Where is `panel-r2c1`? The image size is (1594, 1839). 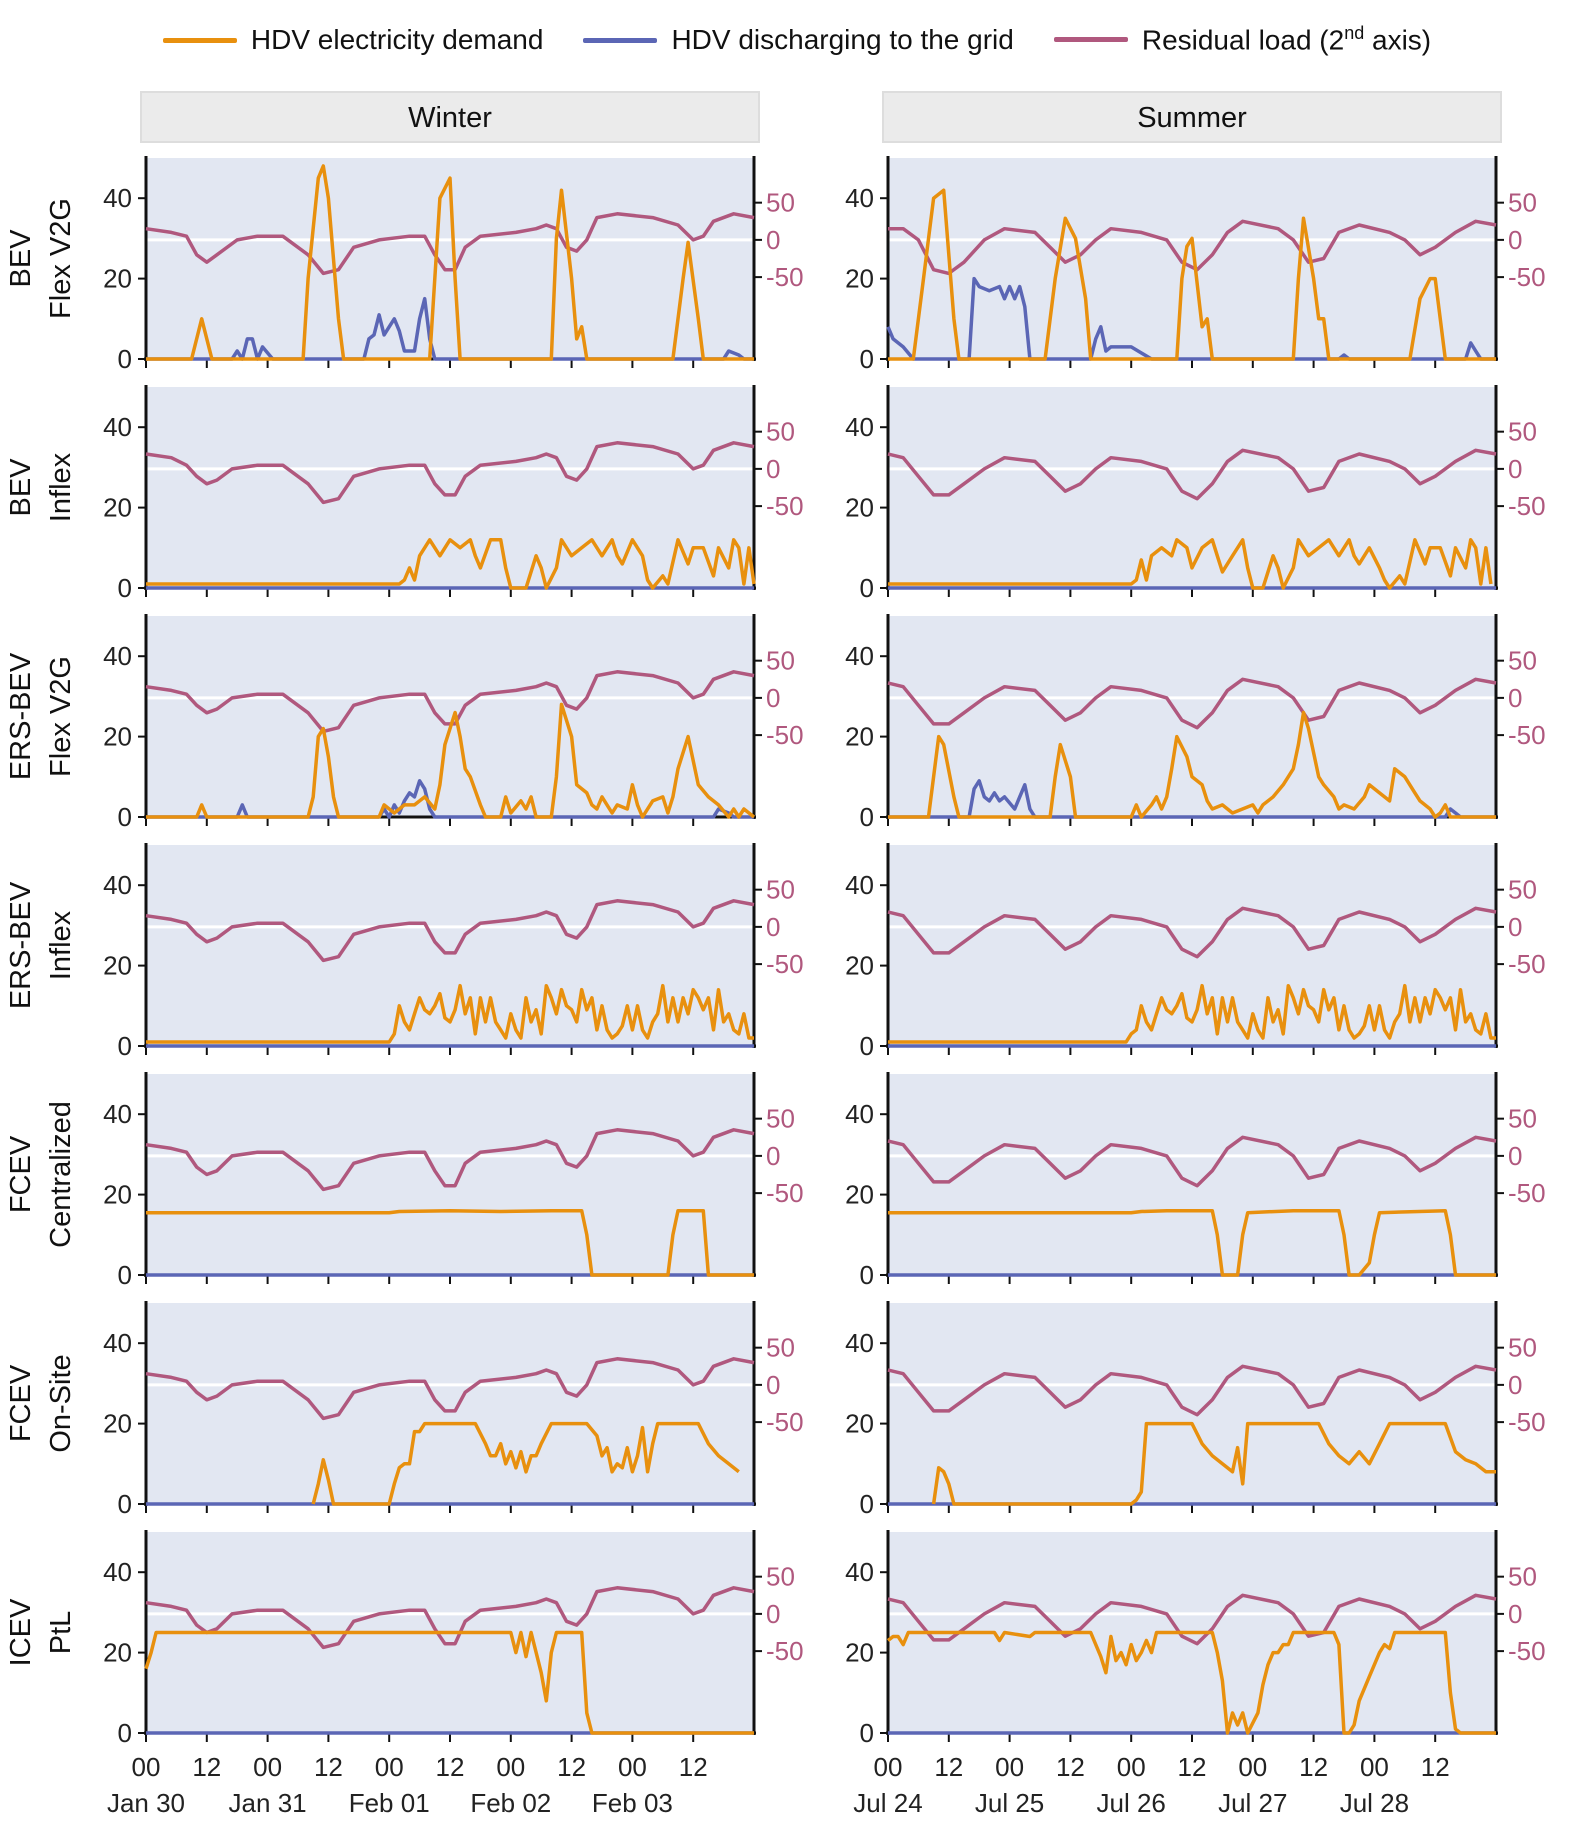 panel-r2c1 is located at coordinates (1192, 716).